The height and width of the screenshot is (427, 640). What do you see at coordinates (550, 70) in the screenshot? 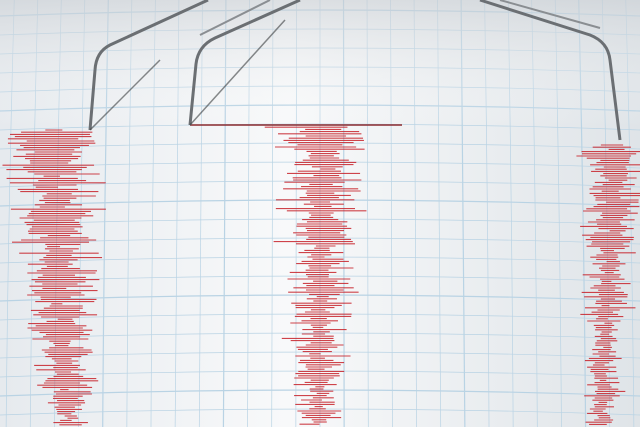
I see `needle-right` at bounding box center [550, 70].